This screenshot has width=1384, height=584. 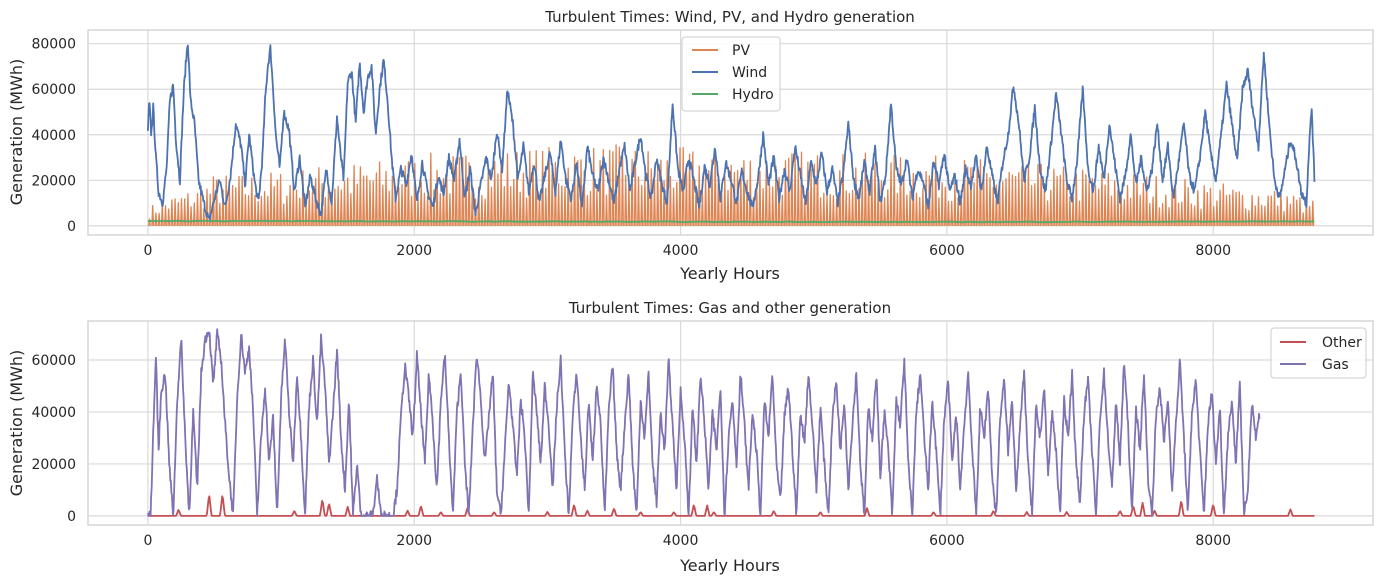 What do you see at coordinates (53, 413) in the screenshot?
I see `bottom-y-tick-label: 40000` at bounding box center [53, 413].